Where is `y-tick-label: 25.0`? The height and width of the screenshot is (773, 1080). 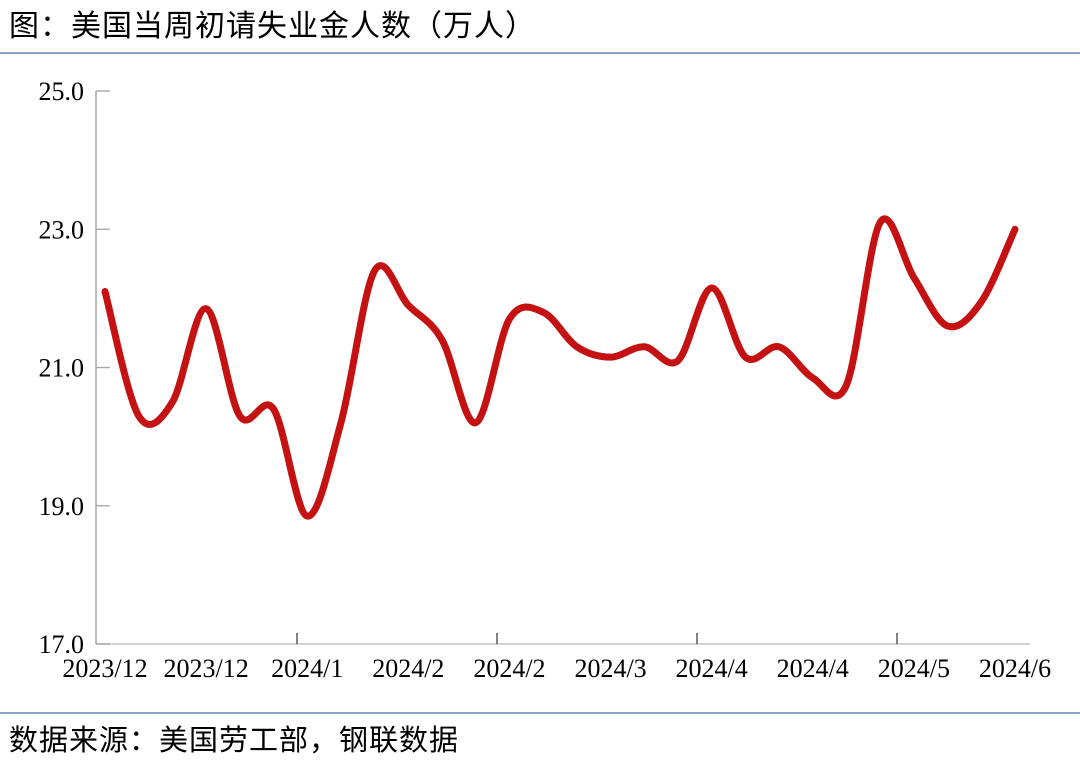 y-tick-label: 25.0 is located at coordinates (62, 91).